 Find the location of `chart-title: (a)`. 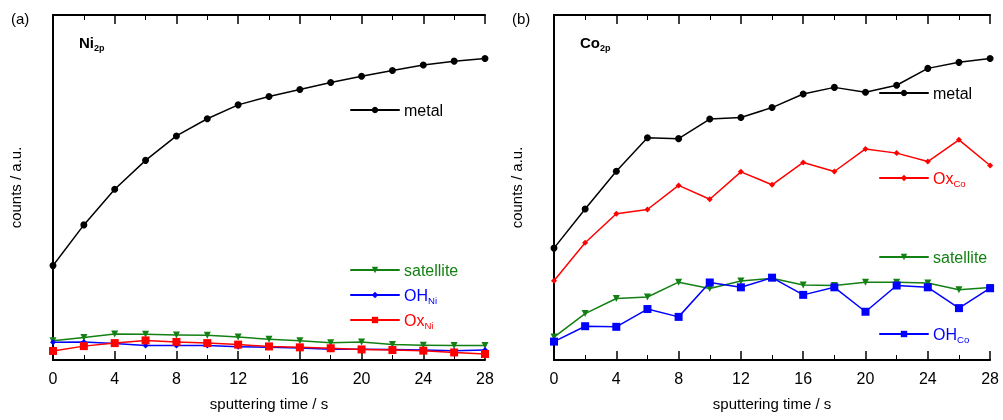

chart-title: (a) is located at coordinates (20, 18).